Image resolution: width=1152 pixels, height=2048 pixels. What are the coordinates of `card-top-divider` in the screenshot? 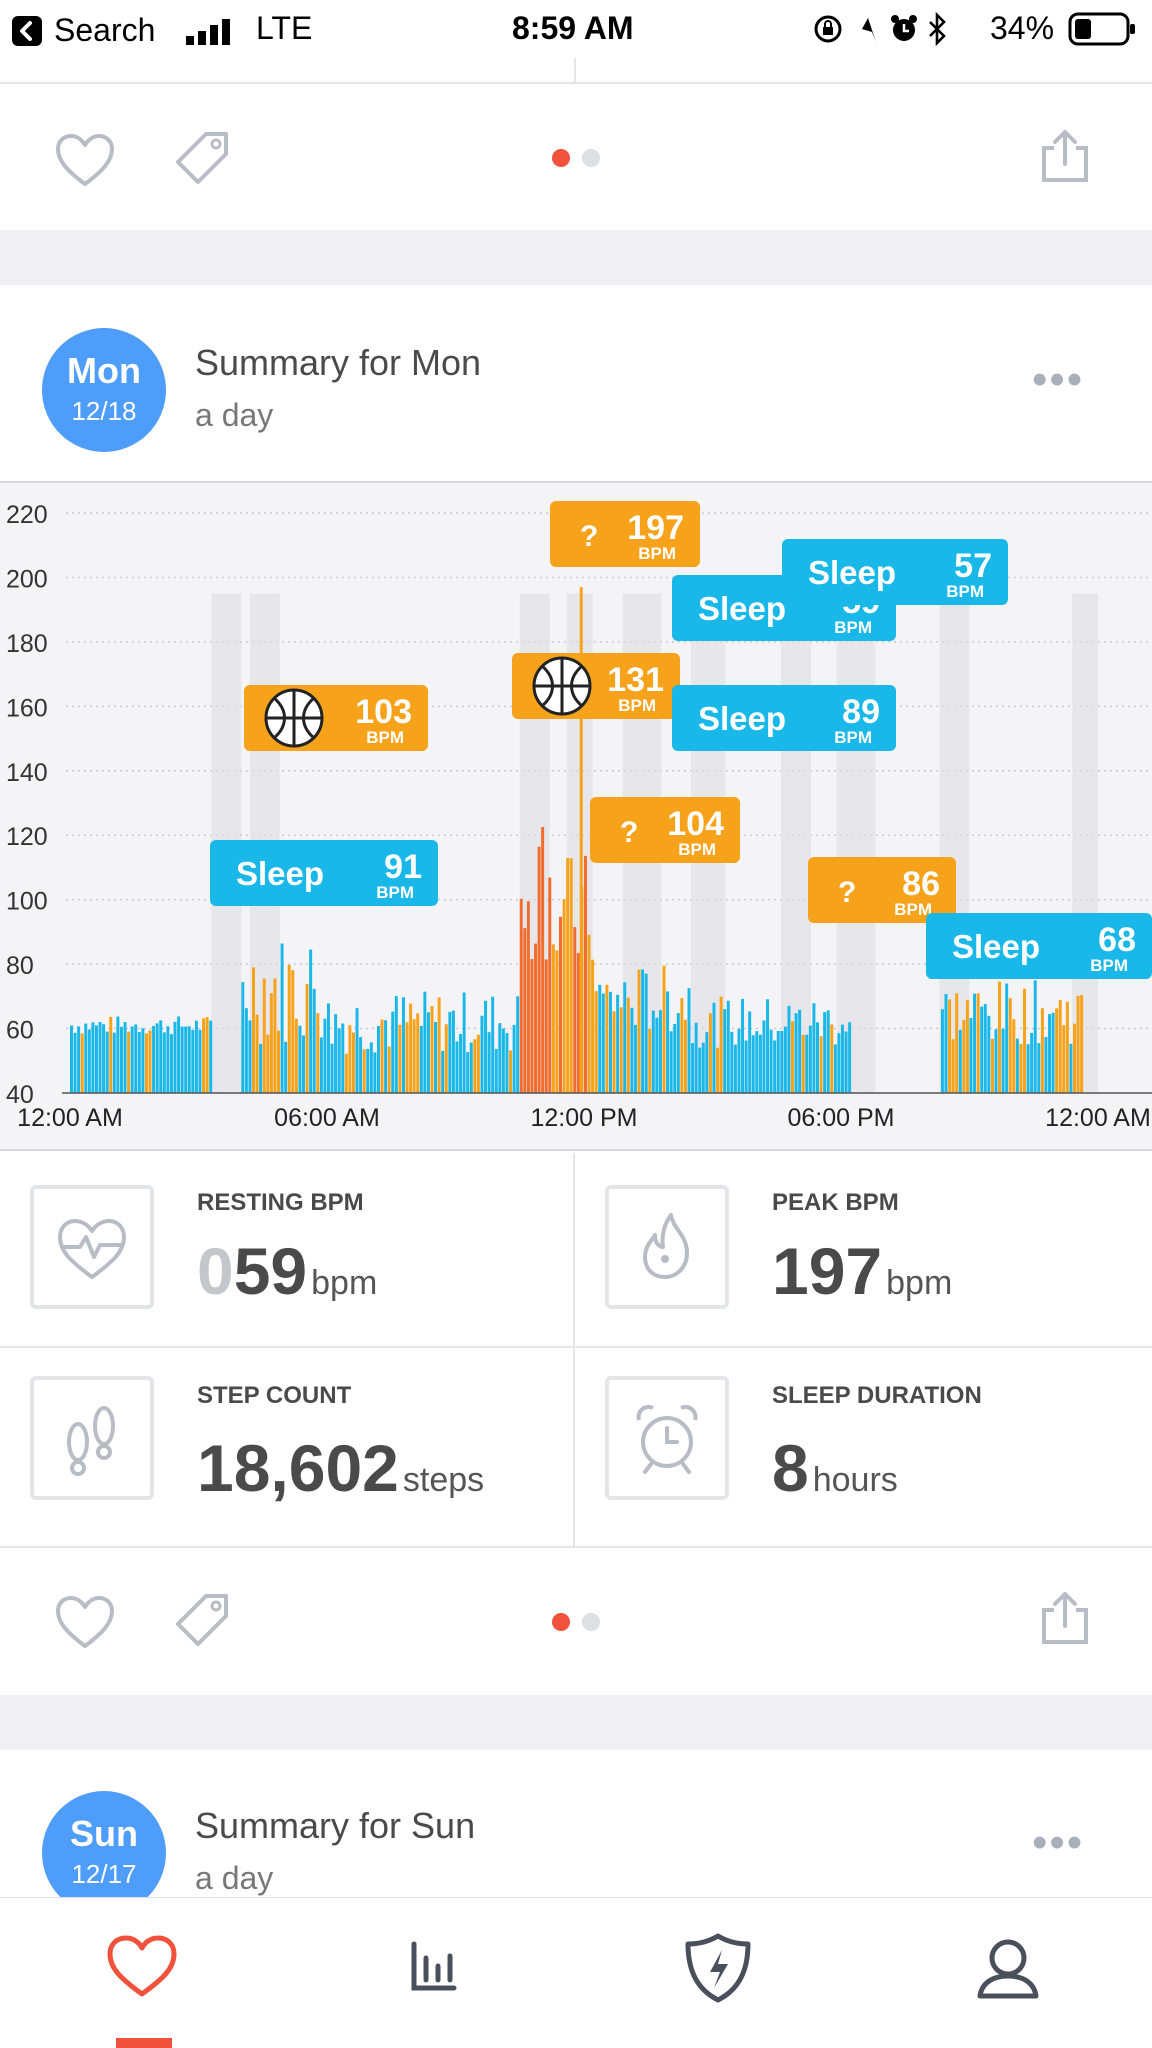 It's located at (576, 83).